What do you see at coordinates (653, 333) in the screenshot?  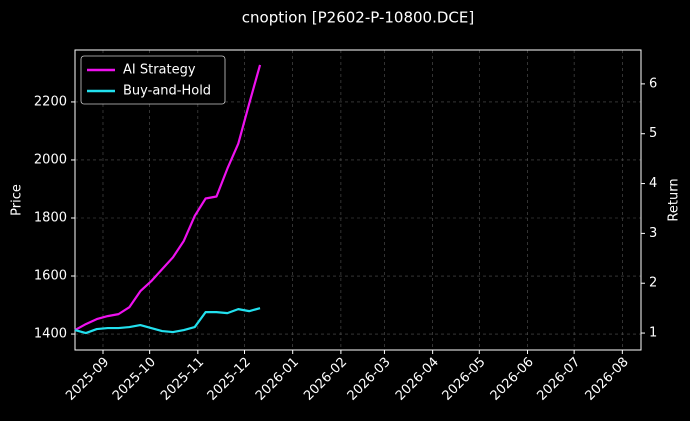 I see `y2-tick-label: 1` at bounding box center [653, 333].